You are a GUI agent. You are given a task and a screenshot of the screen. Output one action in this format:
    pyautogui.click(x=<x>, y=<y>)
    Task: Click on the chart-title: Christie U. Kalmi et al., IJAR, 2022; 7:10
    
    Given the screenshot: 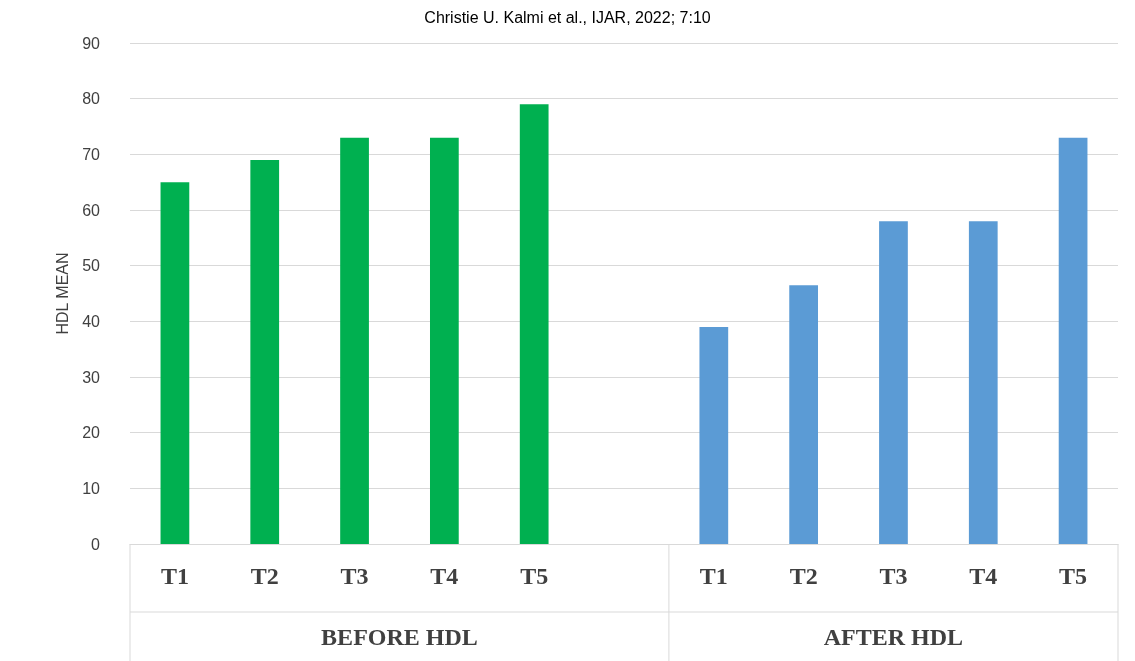 What is the action you would take?
    pyautogui.click(x=567, y=17)
    